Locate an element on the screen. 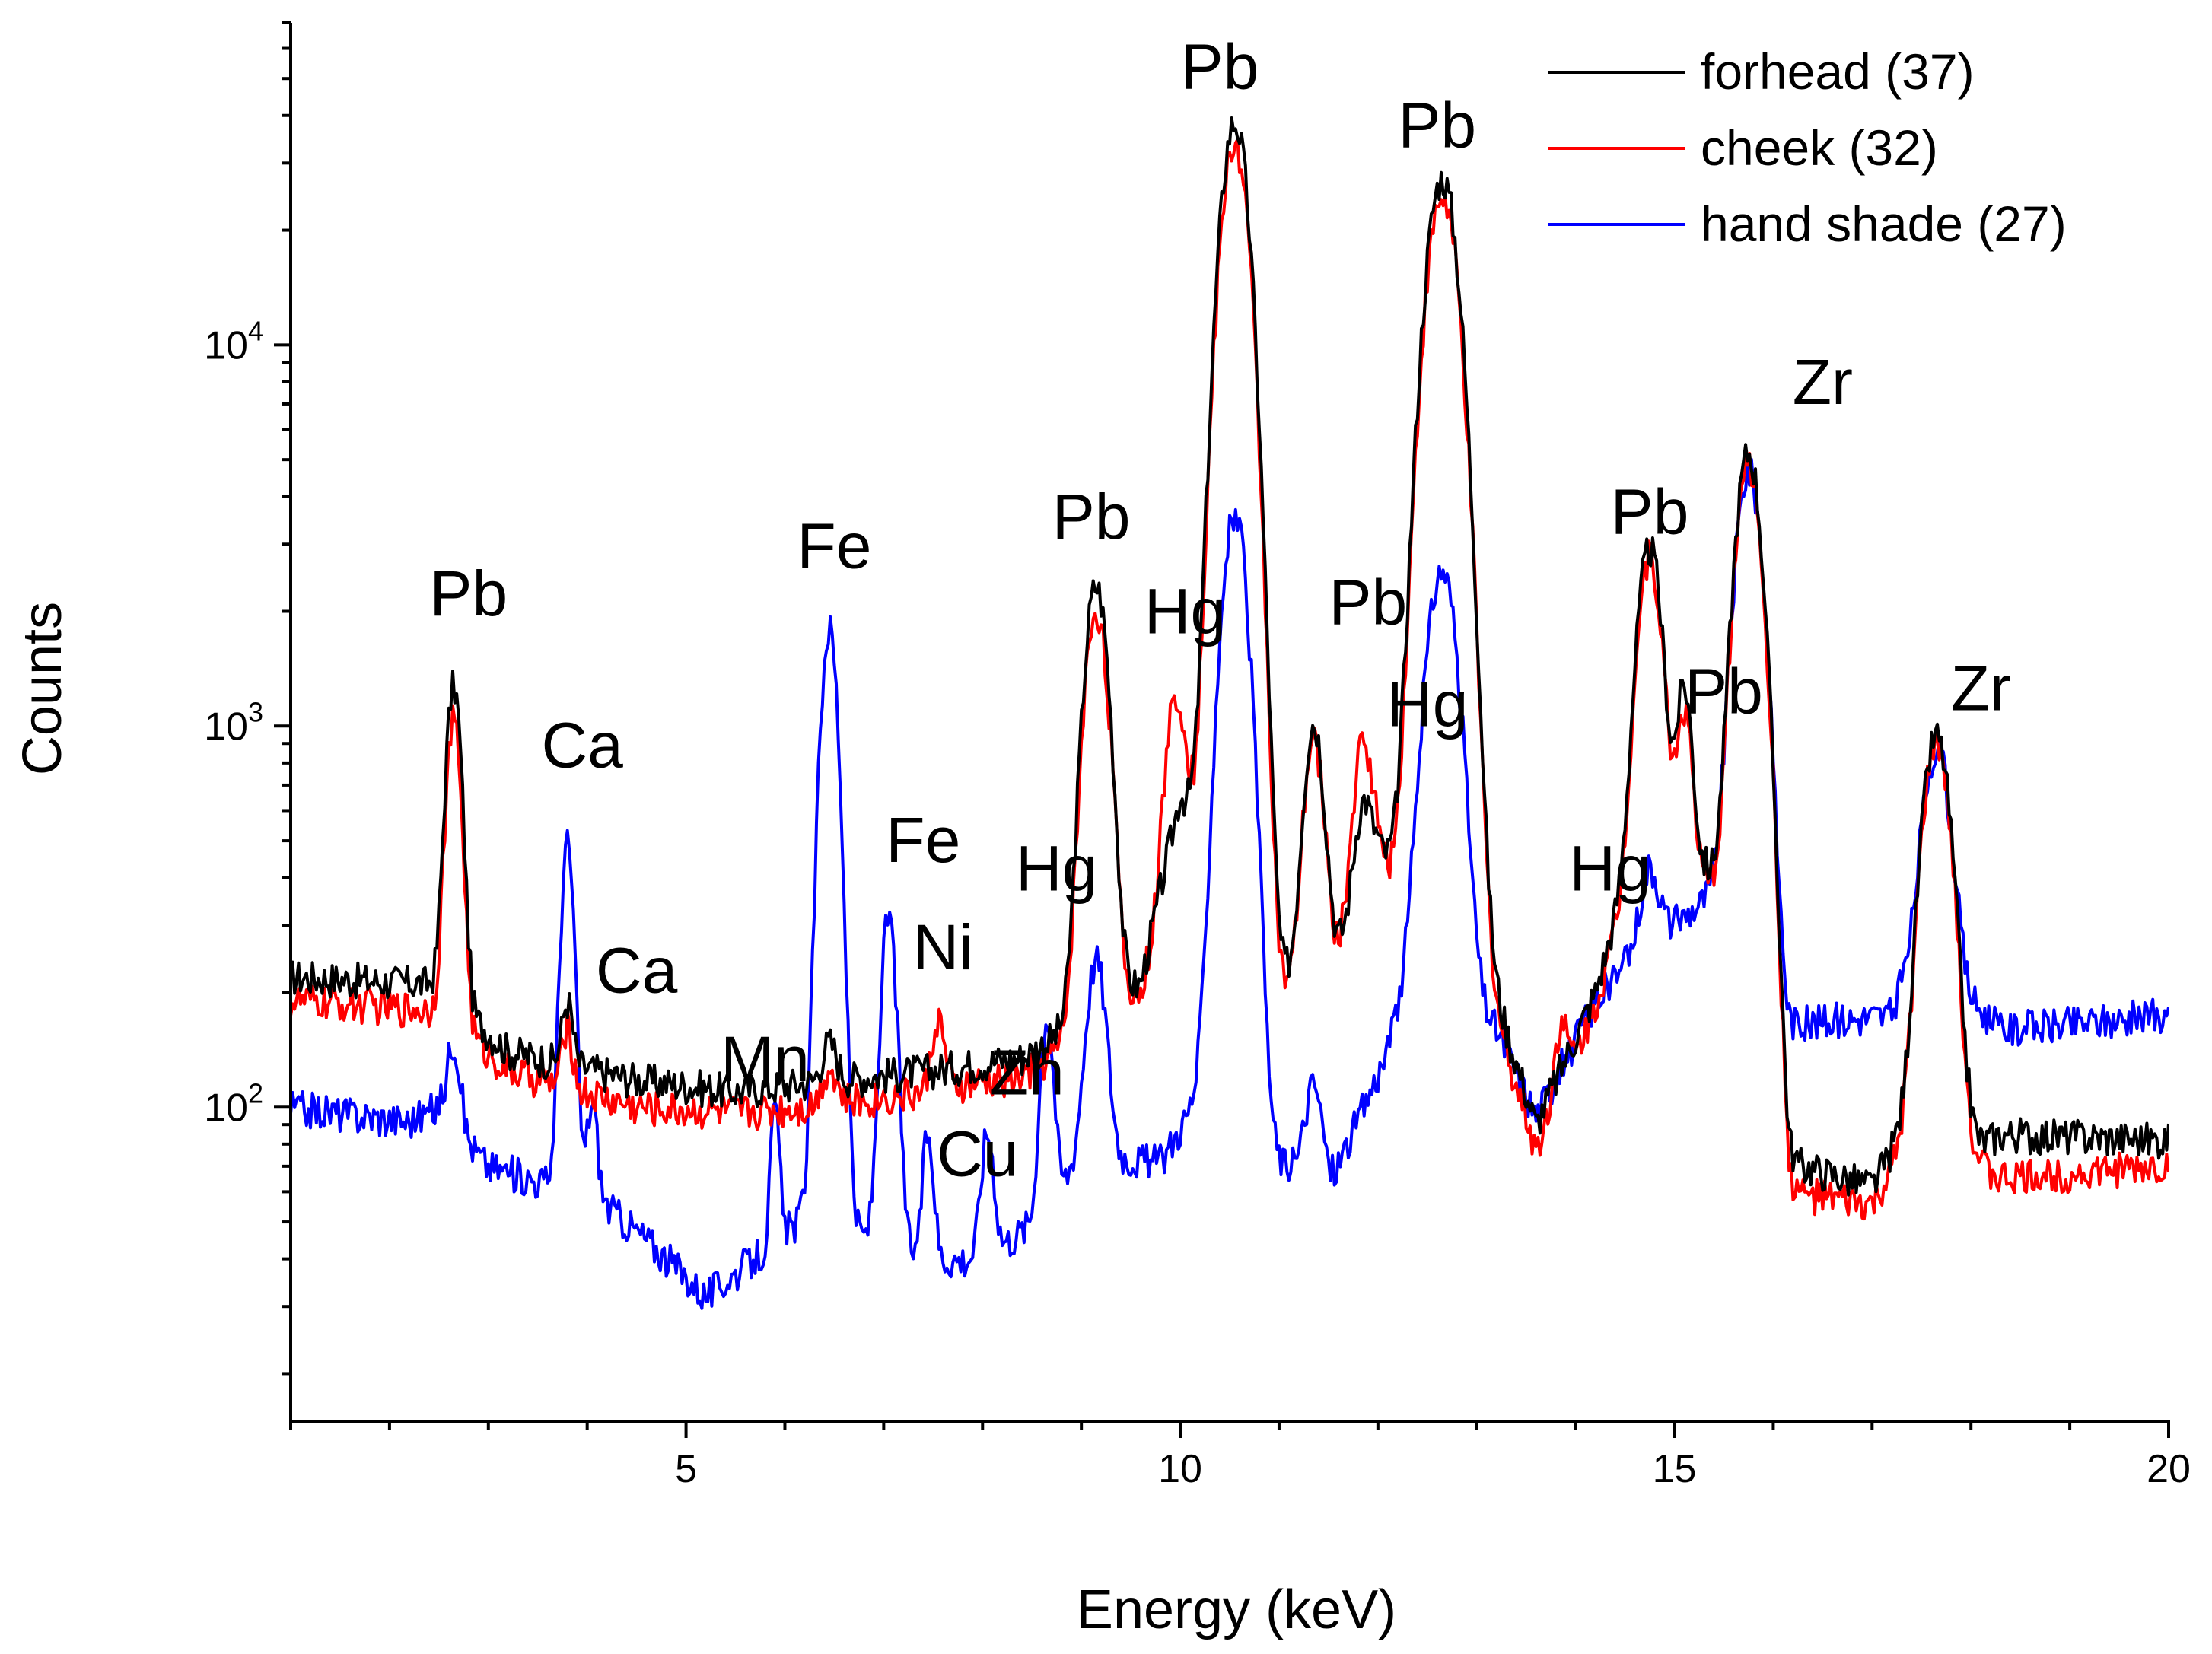  peak-label-cu: Cu is located at coordinates (977, 1154).